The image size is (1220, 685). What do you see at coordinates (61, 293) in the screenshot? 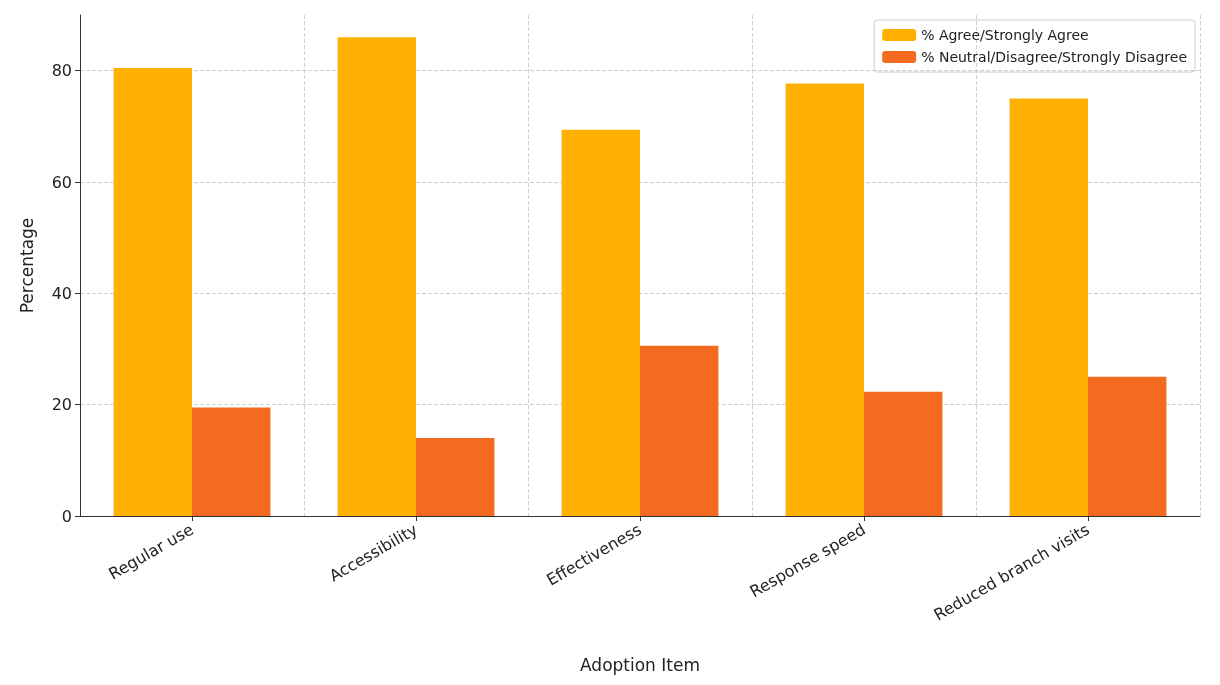
I see `y-tick-label: 40` at bounding box center [61, 293].